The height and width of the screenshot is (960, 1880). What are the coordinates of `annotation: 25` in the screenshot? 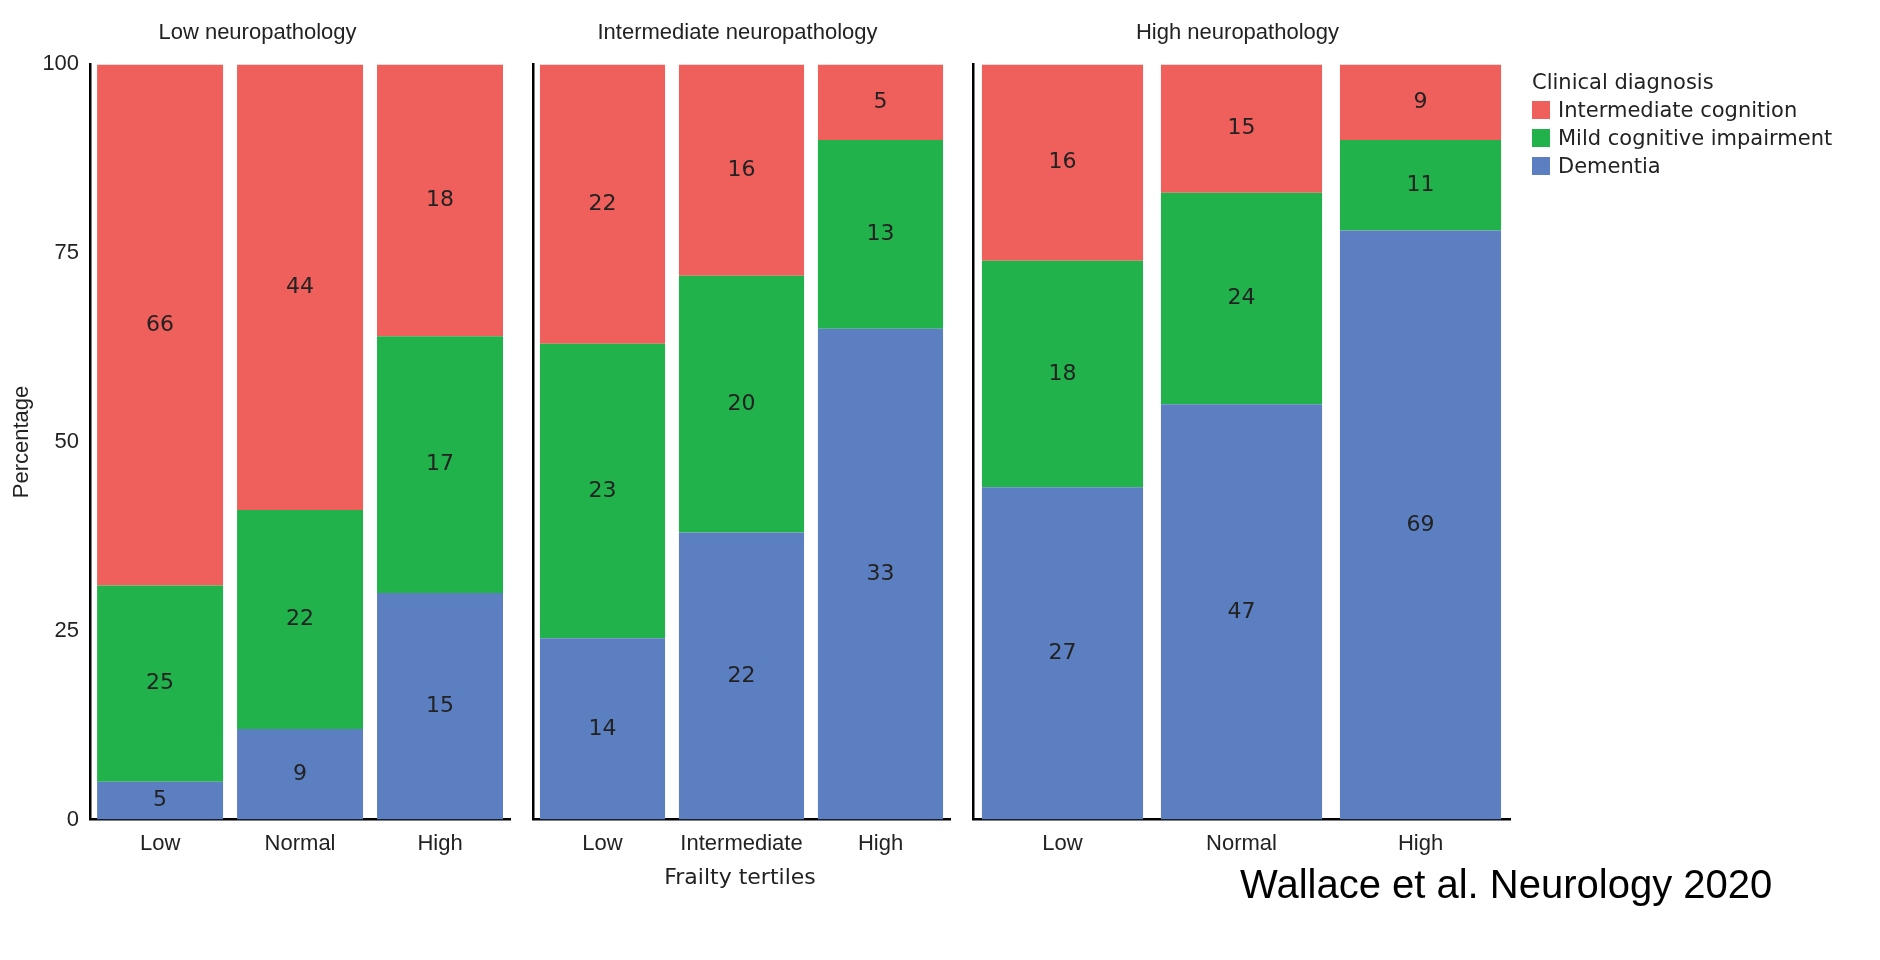 It's located at (160, 682).